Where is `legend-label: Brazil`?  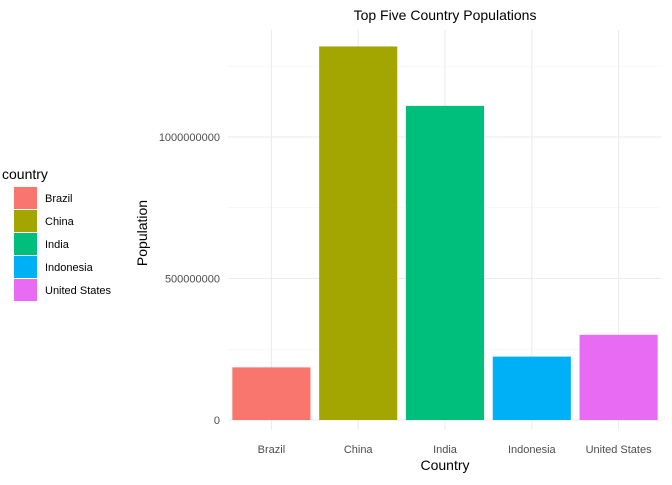 legend-label: Brazil is located at coordinates (59, 199).